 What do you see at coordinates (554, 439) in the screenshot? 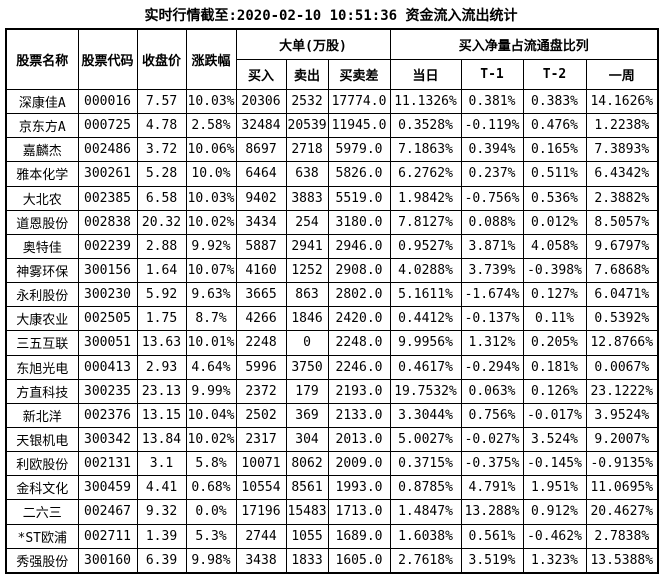
I see `cell-t2: 3.524%` at bounding box center [554, 439].